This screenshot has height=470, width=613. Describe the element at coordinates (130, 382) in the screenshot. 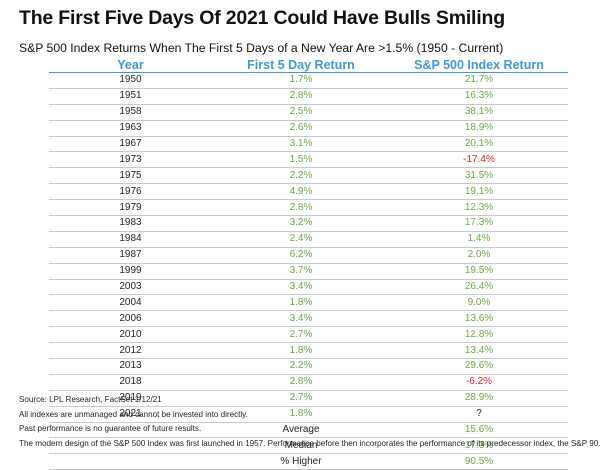

I see `year-cell: 2018` at that location.